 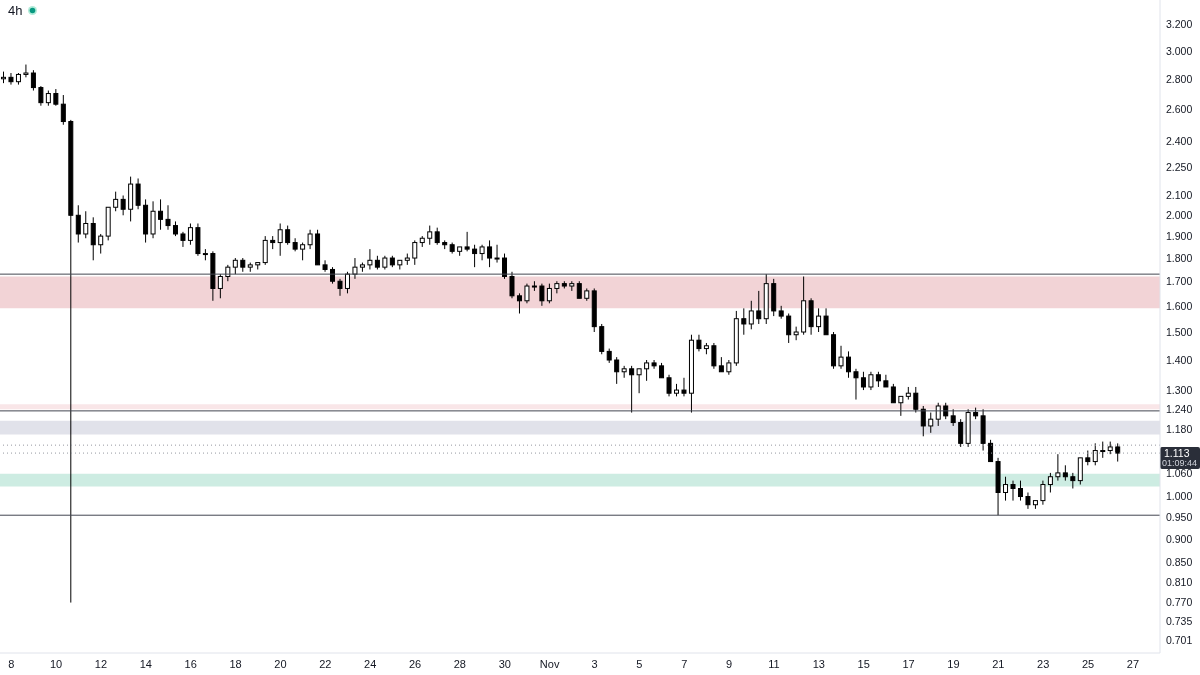 I want to click on y-tick-label: 1.500, so click(x=1179, y=331).